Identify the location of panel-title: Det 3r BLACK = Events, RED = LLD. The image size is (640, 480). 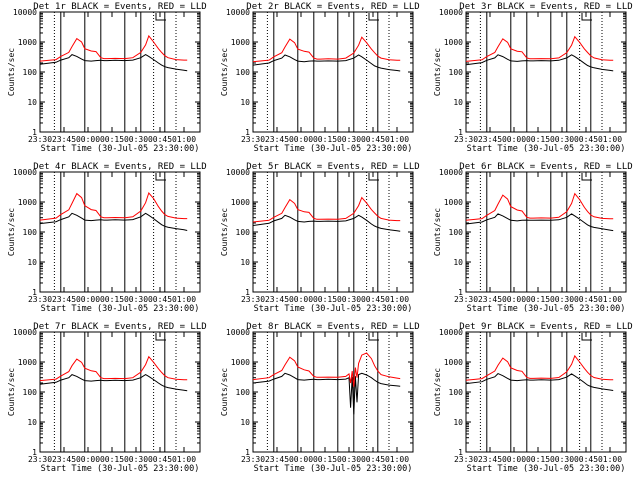
(545, 7).